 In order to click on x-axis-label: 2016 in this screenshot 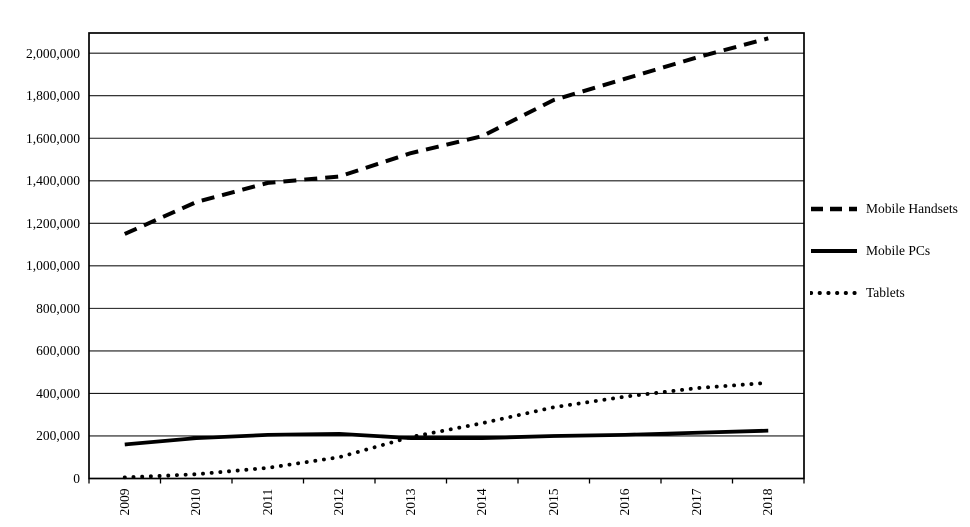, I will do `click(625, 502)`.